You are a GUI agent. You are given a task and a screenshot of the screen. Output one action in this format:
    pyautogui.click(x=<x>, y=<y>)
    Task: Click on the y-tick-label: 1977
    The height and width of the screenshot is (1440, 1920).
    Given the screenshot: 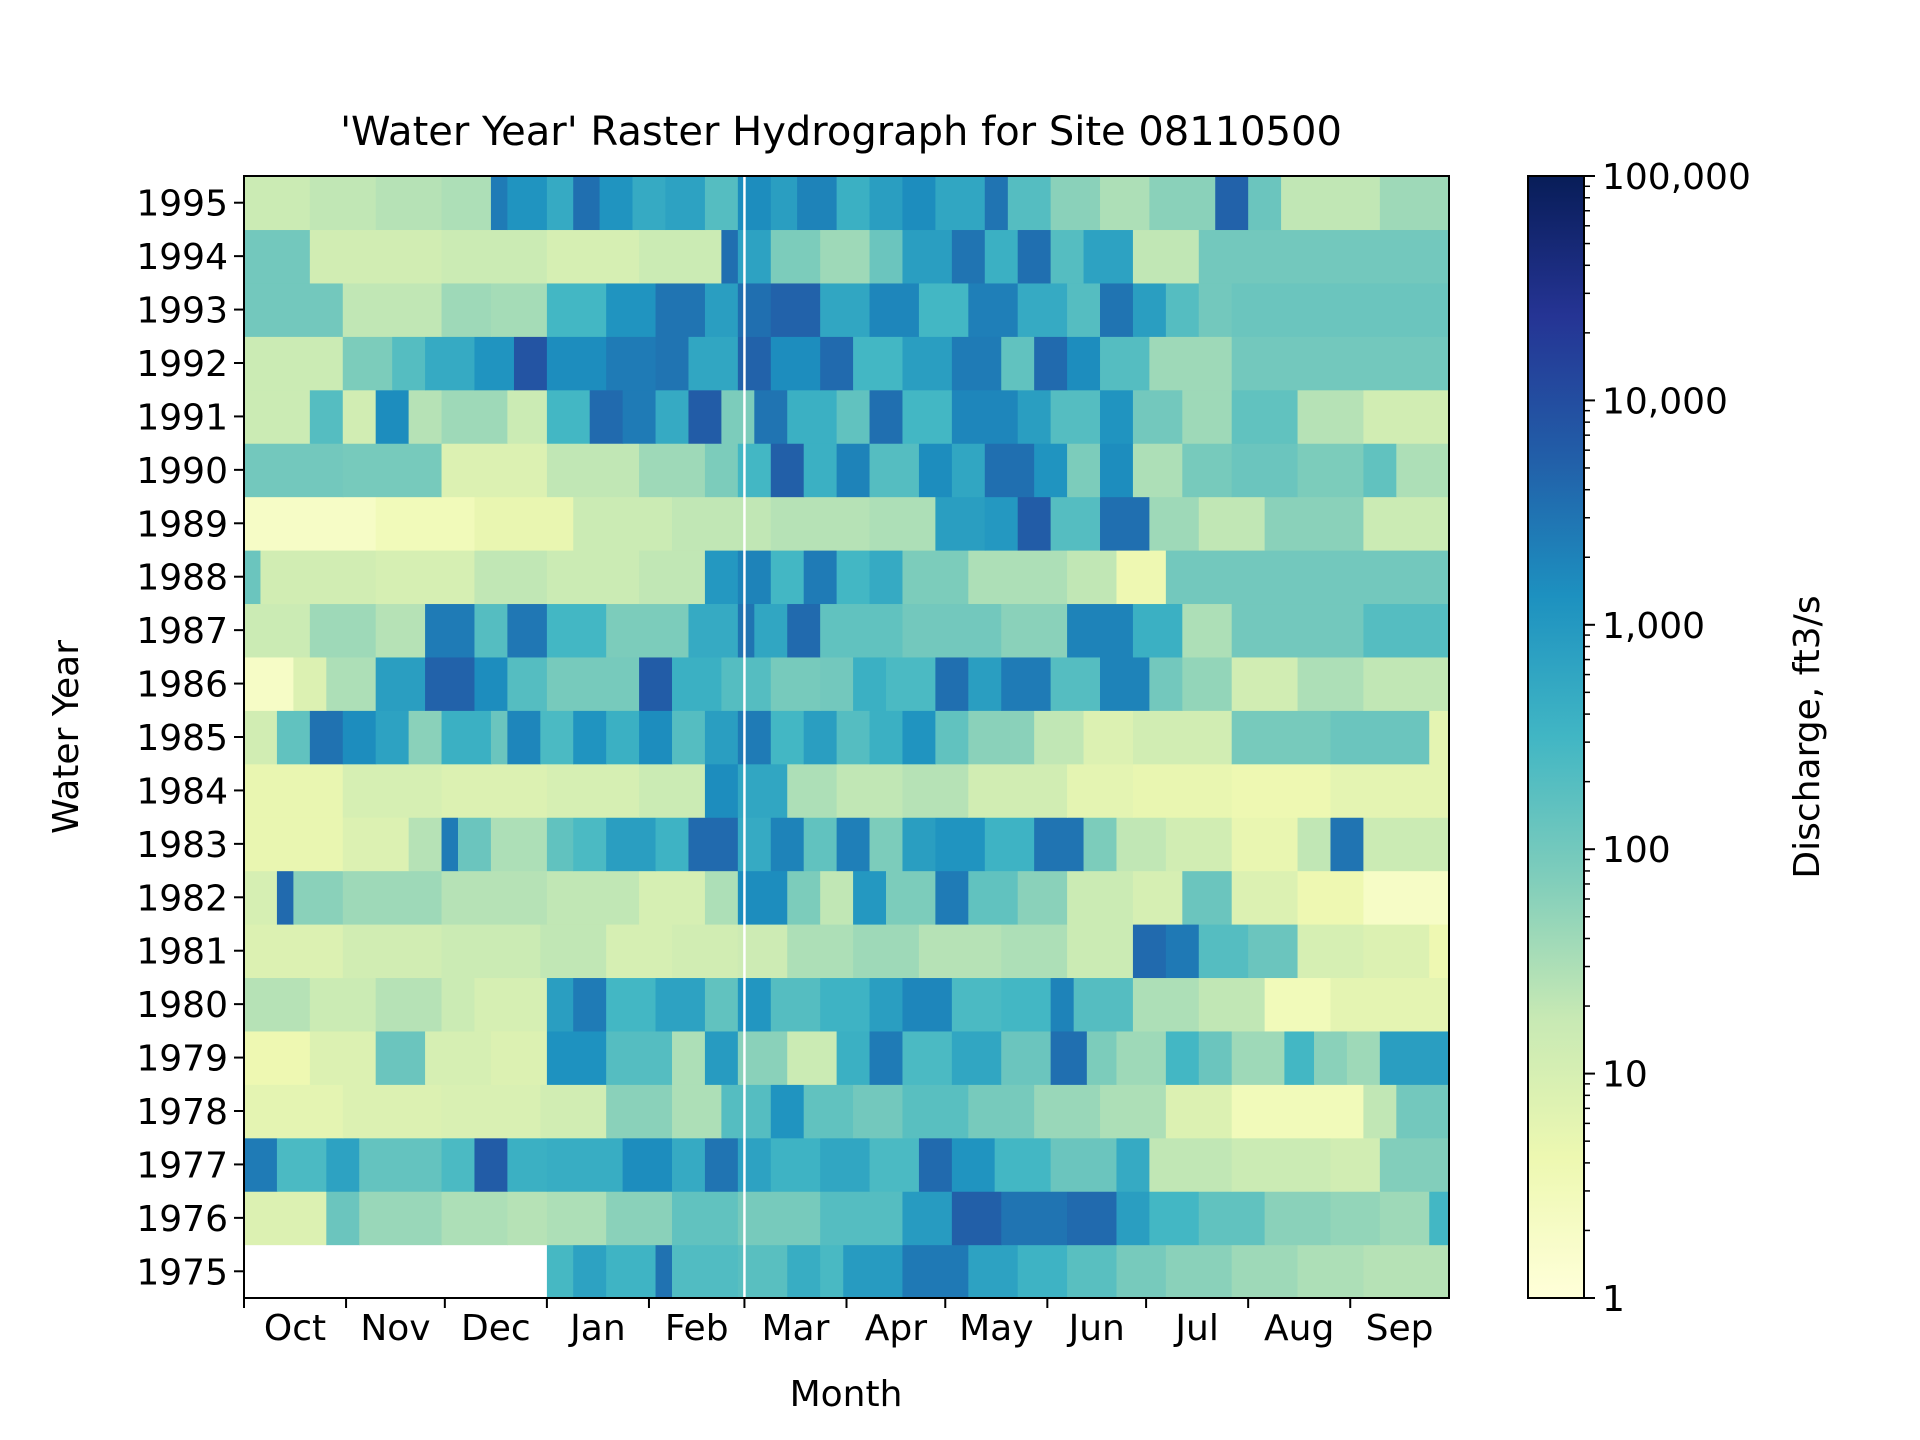 What is the action you would take?
    pyautogui.click(x=182, y=1165)
    